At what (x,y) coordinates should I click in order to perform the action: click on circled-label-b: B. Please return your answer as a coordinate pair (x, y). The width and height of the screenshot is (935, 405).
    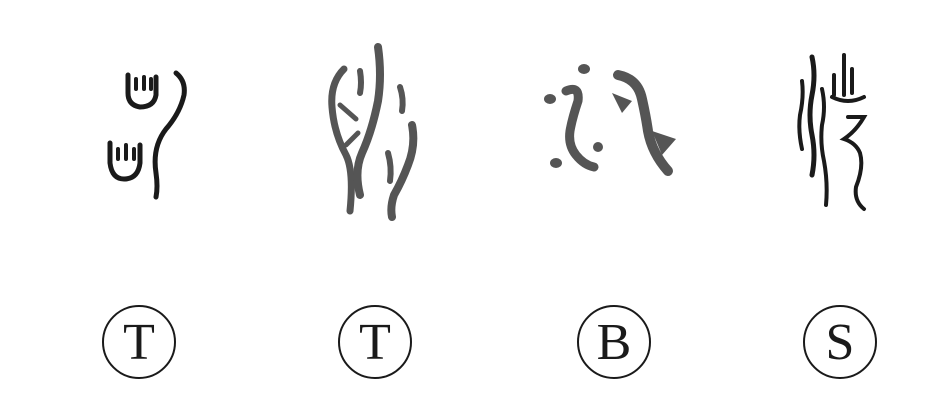
    Looking at the image, I should click on (614, 342).